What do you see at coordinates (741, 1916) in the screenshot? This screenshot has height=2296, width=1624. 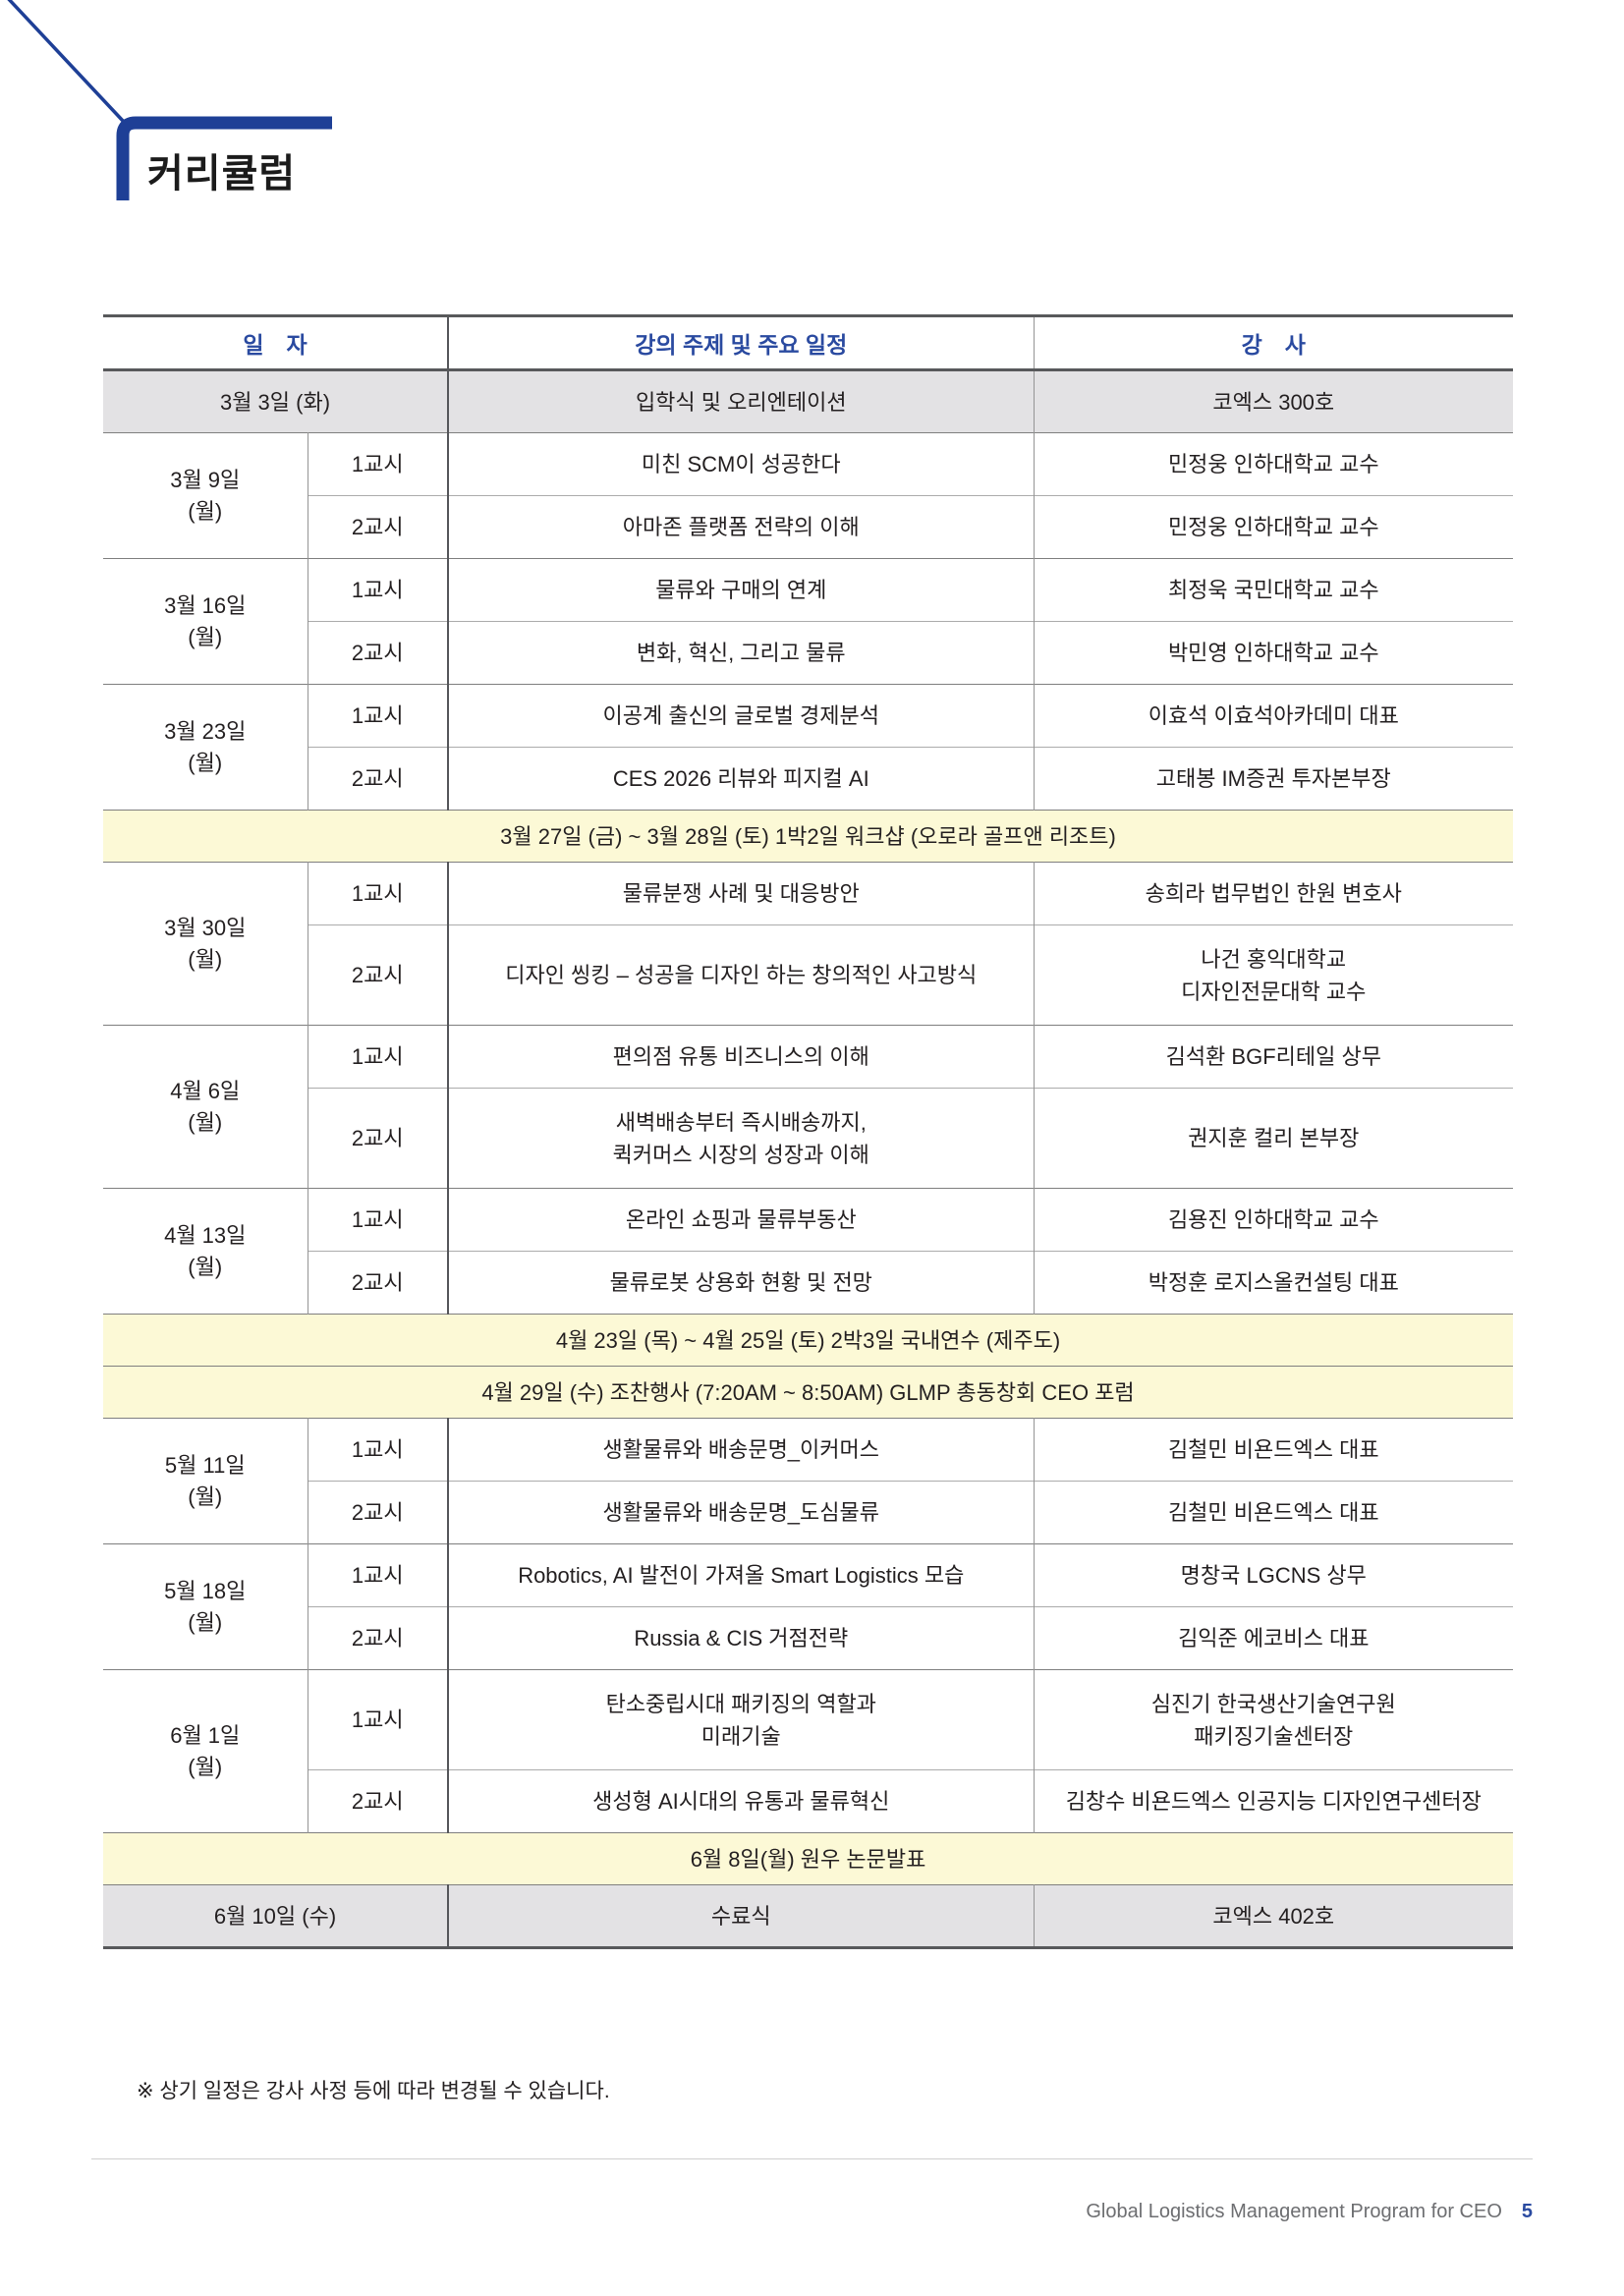 I see `topic-cell: 수료식` at bounding box center [741, 1916].